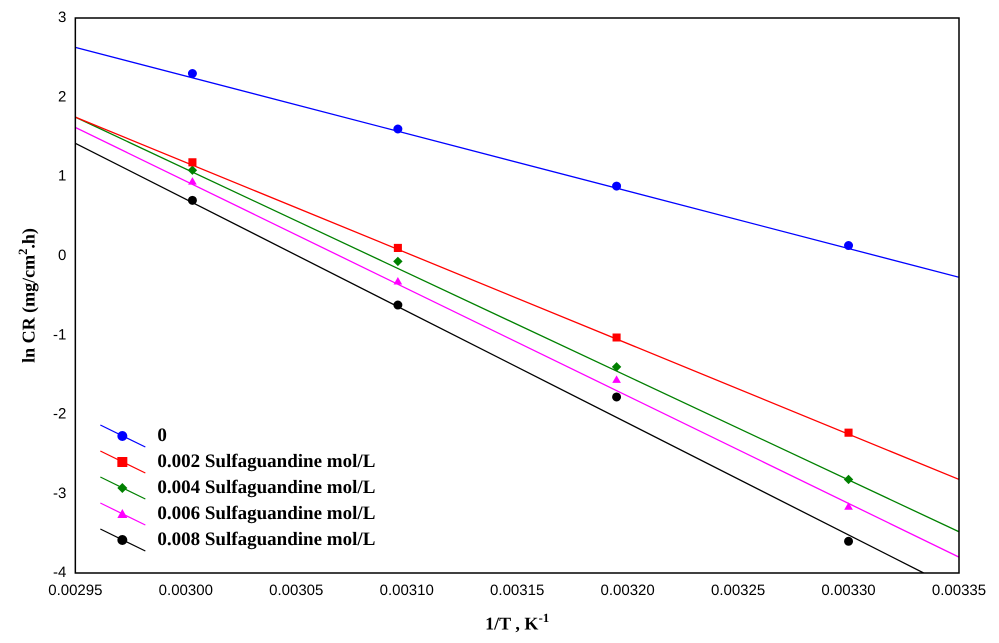  I want to click on y-tick-label: -1, so click(59, 335).